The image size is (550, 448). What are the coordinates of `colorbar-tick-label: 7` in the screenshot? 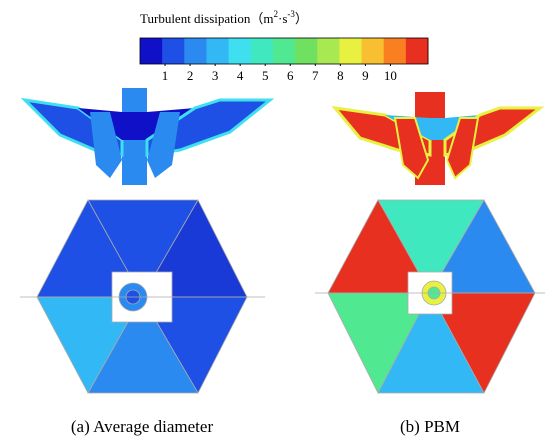 It's located at (315, 75).